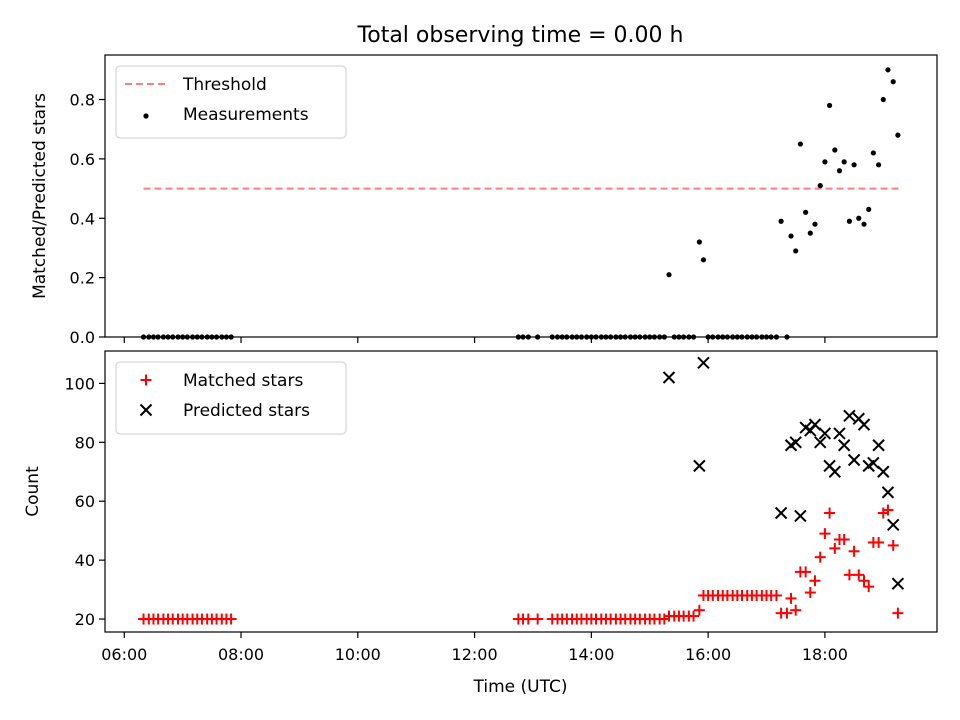 This screenshot has height=720, width=960. Describe the element at coordinates (475, 654) in the screenshot. I see `x-tick-label: 12:00` at that location.